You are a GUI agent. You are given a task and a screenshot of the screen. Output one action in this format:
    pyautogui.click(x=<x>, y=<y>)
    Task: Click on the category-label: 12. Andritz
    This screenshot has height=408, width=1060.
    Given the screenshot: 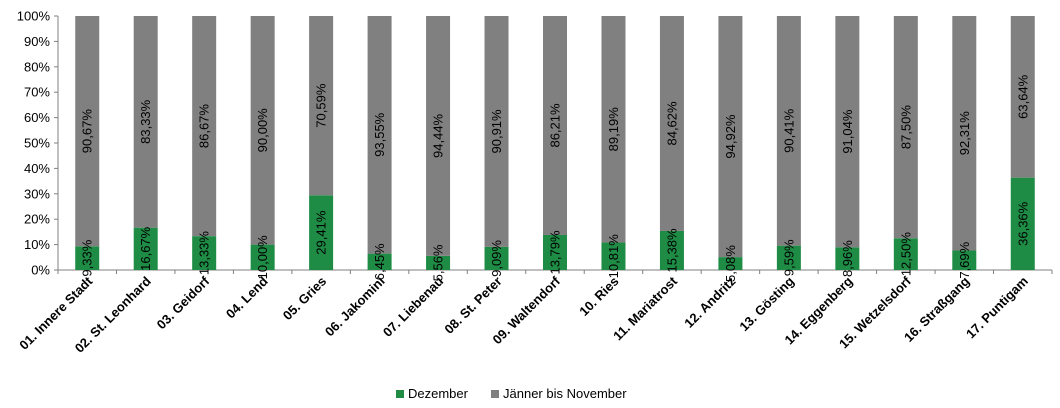 What is the action you would take?
    pyautogui.click(x=710, y=302)
    